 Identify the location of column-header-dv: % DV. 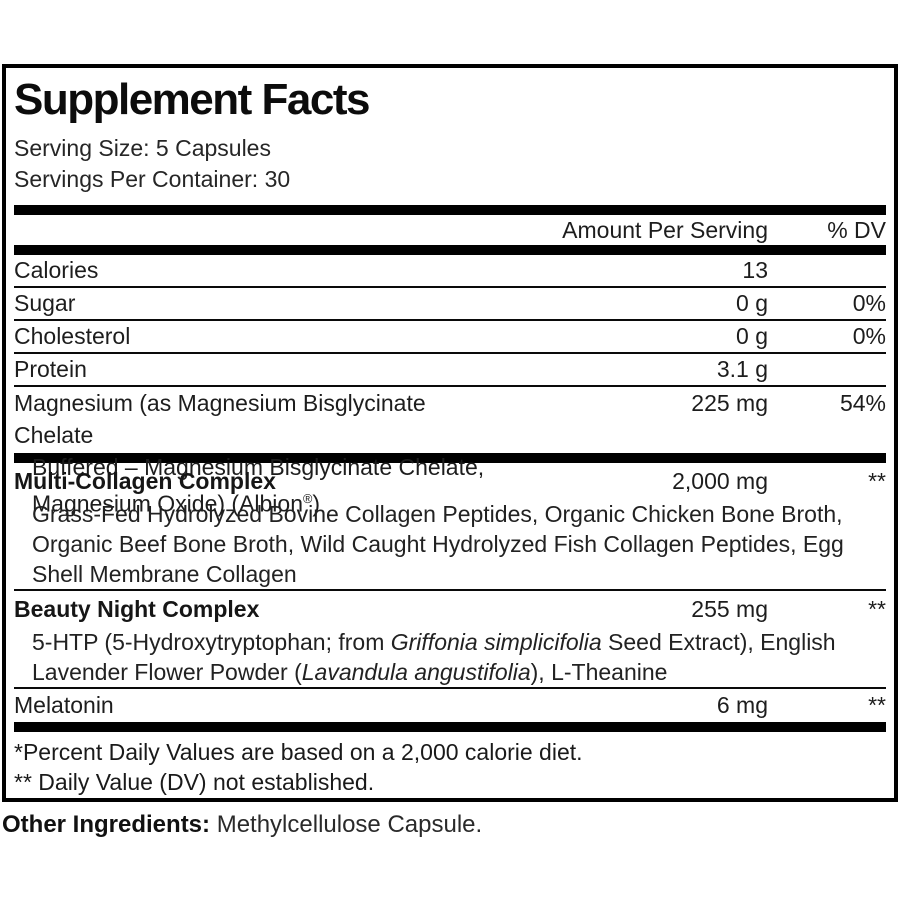
(856, 229).